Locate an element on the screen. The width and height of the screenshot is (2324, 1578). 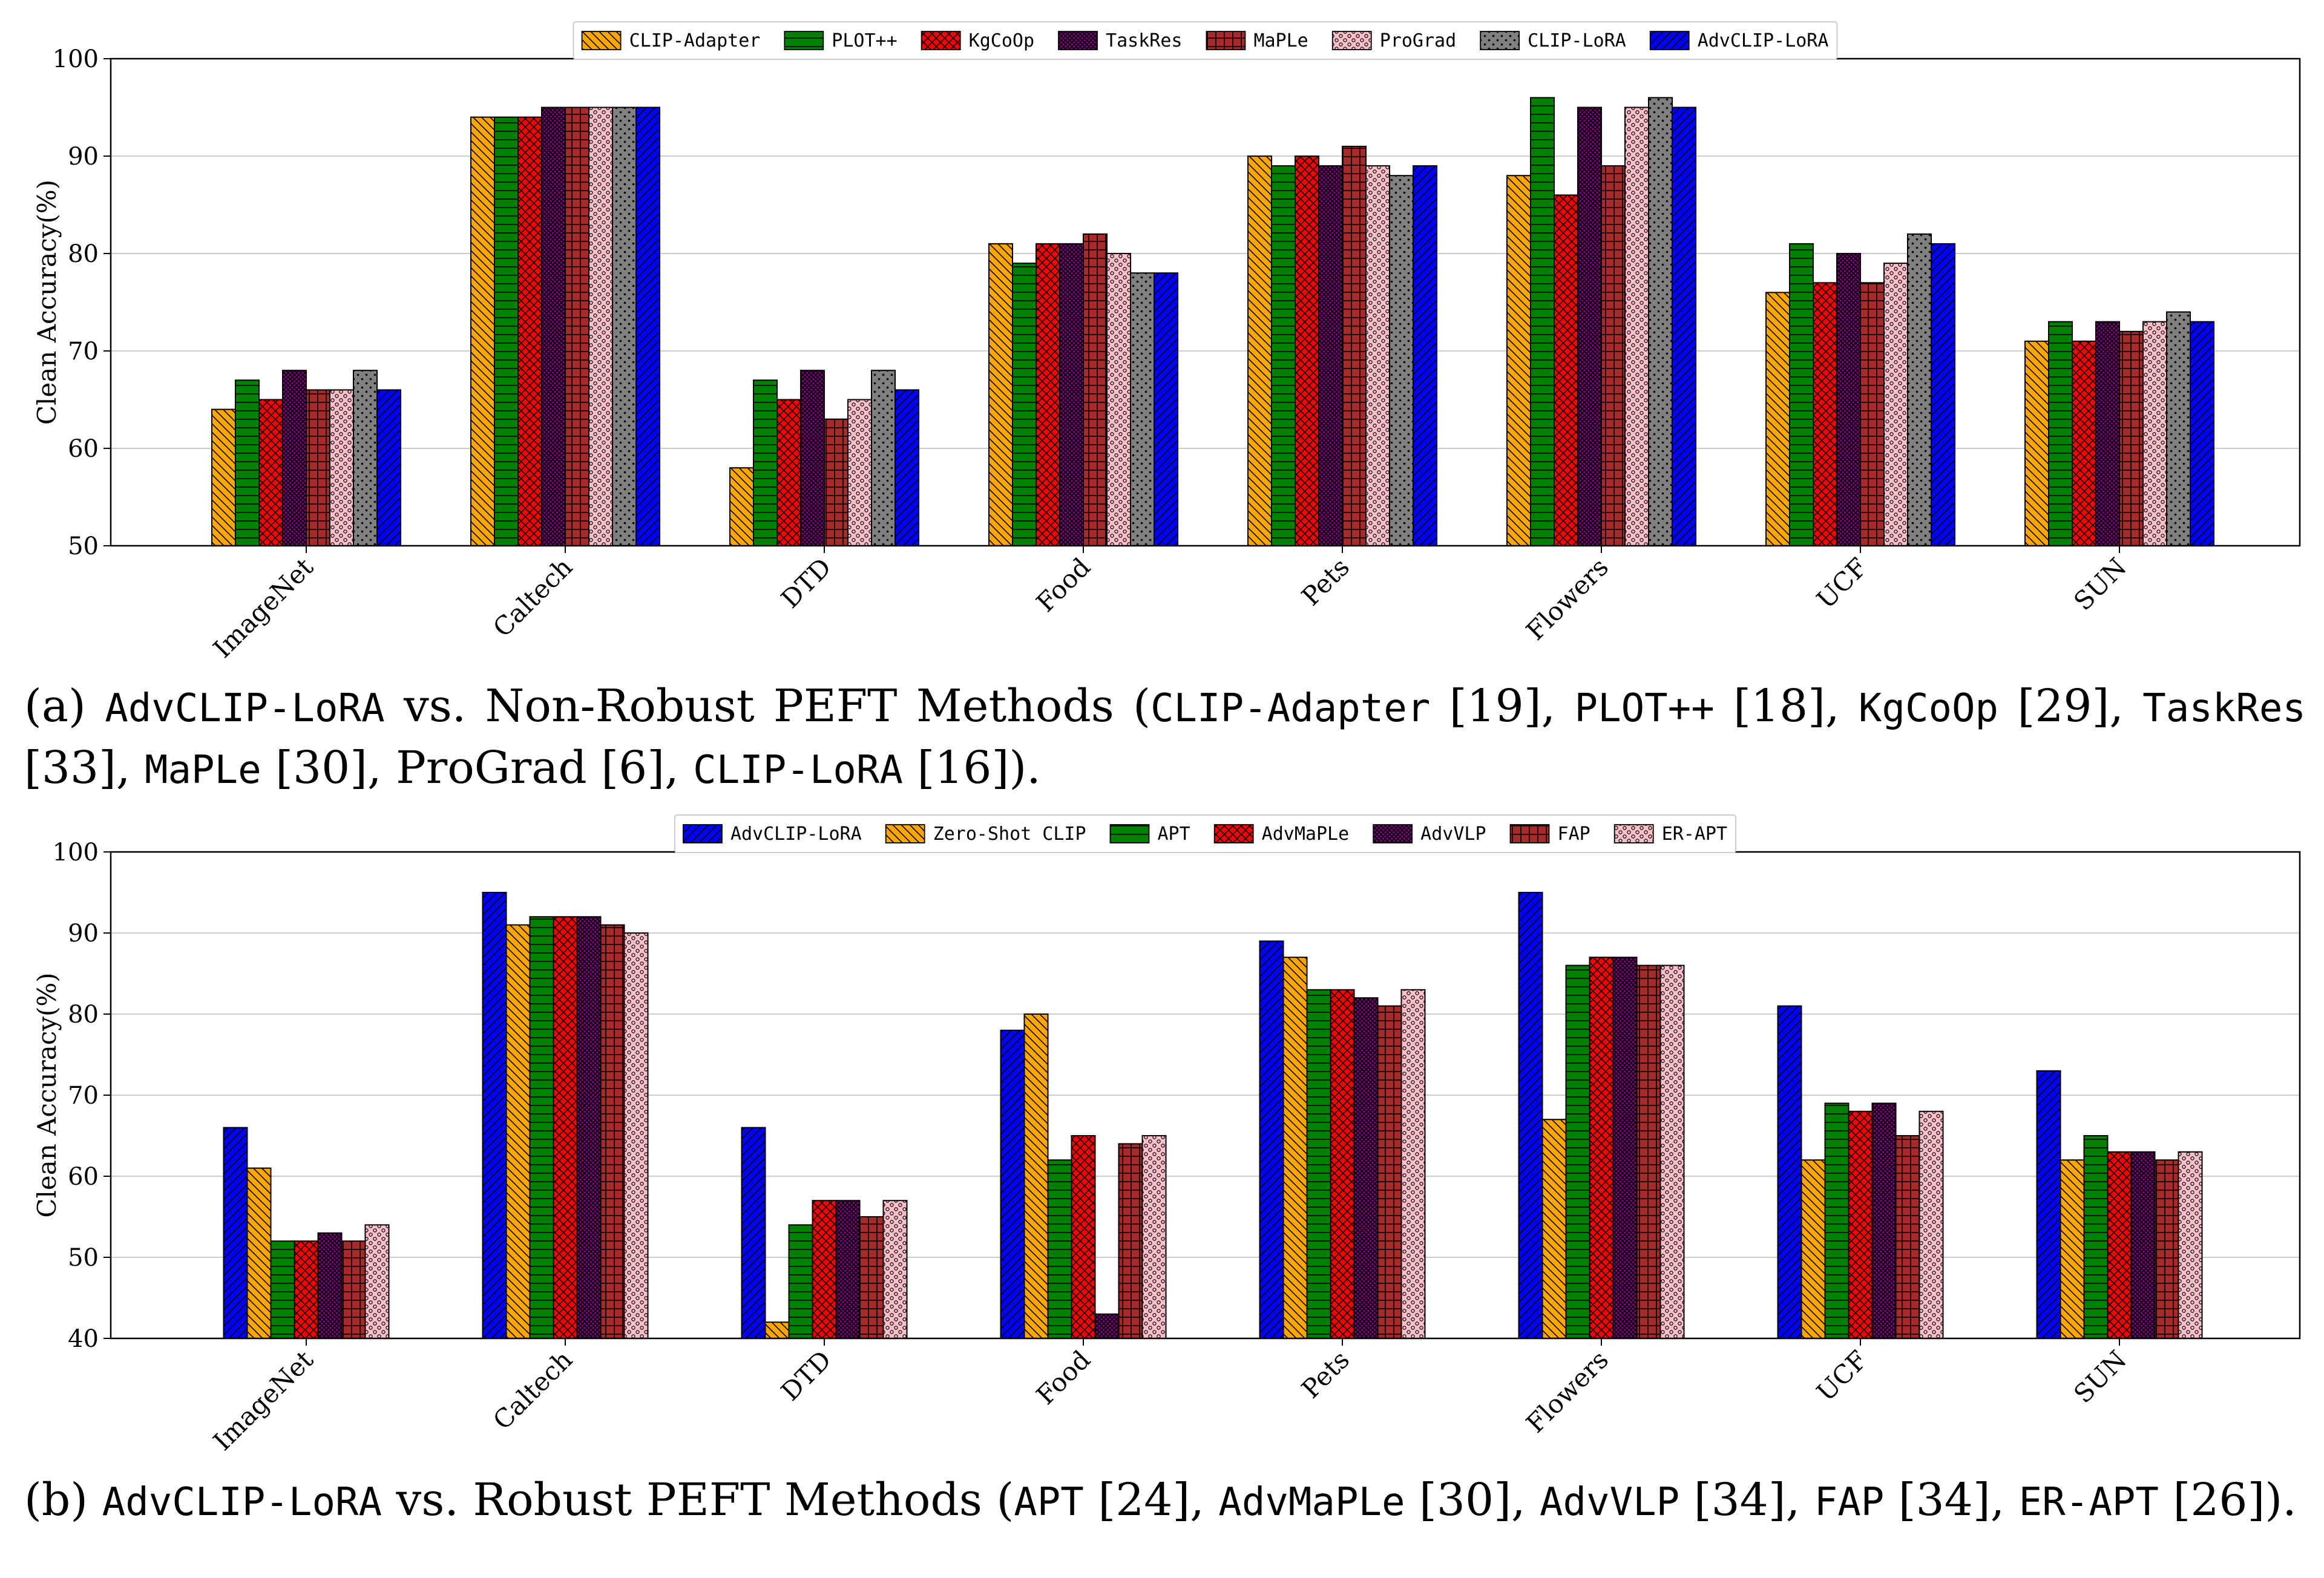
bar-advvlp-flowers is located at coordinates (1625, 1148).